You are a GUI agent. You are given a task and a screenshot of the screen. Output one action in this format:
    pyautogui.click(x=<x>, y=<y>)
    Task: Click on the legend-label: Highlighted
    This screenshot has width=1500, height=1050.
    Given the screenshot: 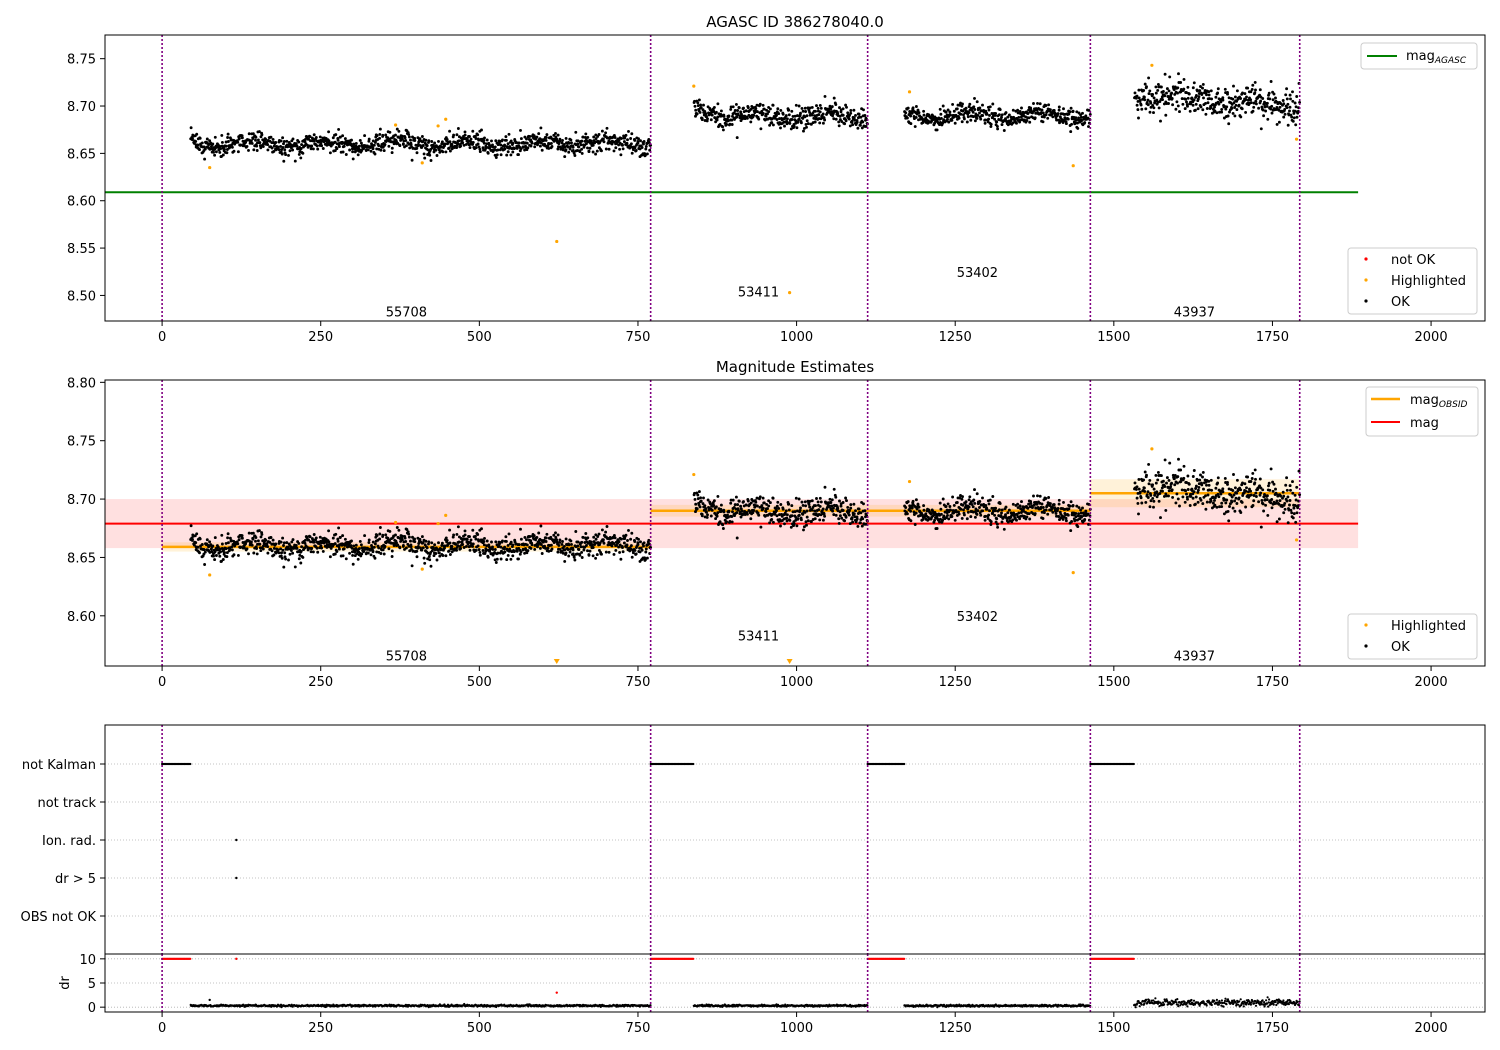 What is the action you would take?
    pyautogui.click(x=1428, y=626)
    